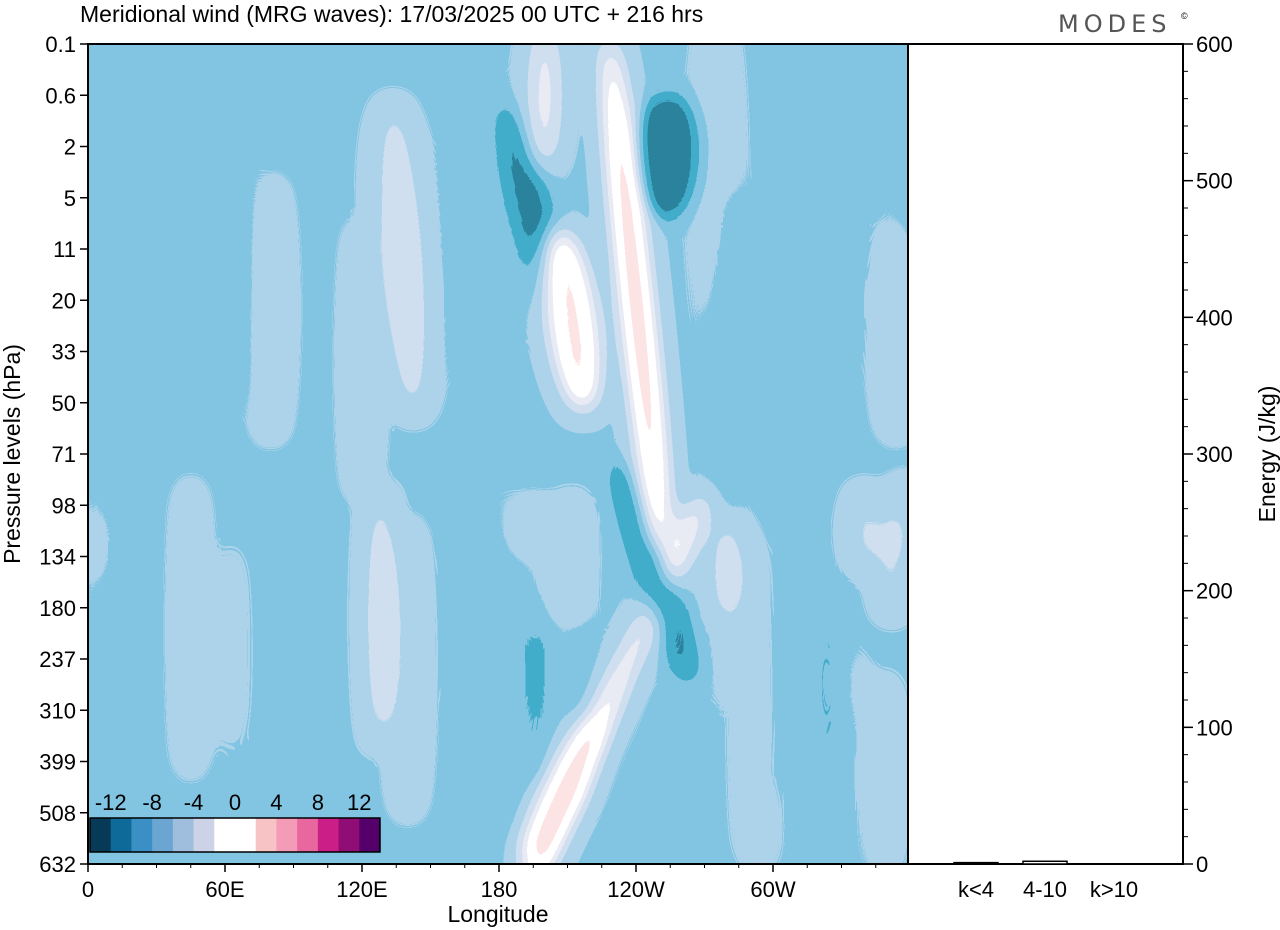  I want to click on y-tick-label: 237, so click(57, 659).